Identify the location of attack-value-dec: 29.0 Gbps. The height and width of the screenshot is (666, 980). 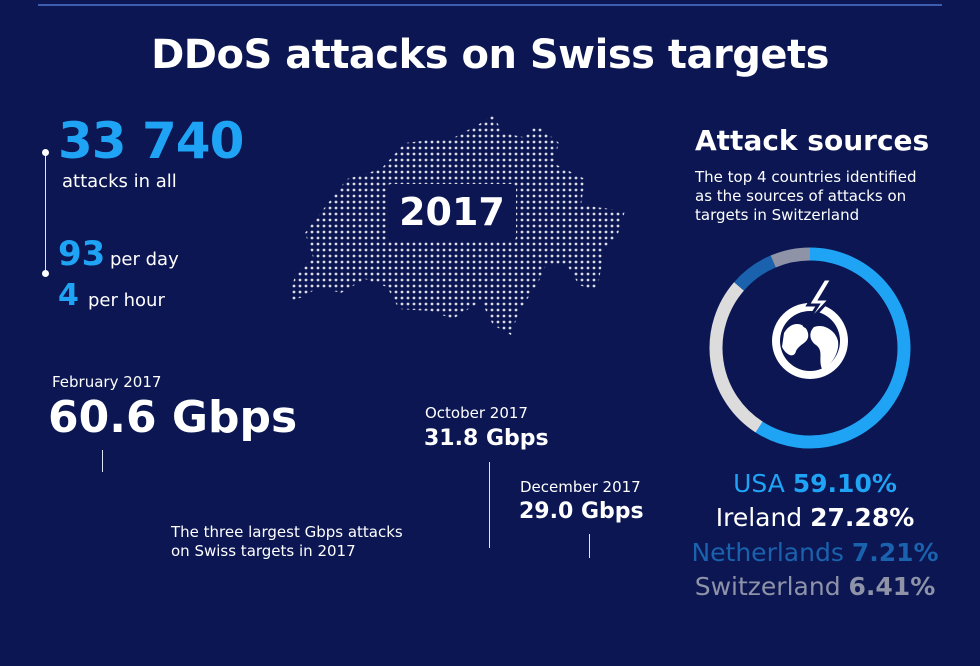
(581, 511).